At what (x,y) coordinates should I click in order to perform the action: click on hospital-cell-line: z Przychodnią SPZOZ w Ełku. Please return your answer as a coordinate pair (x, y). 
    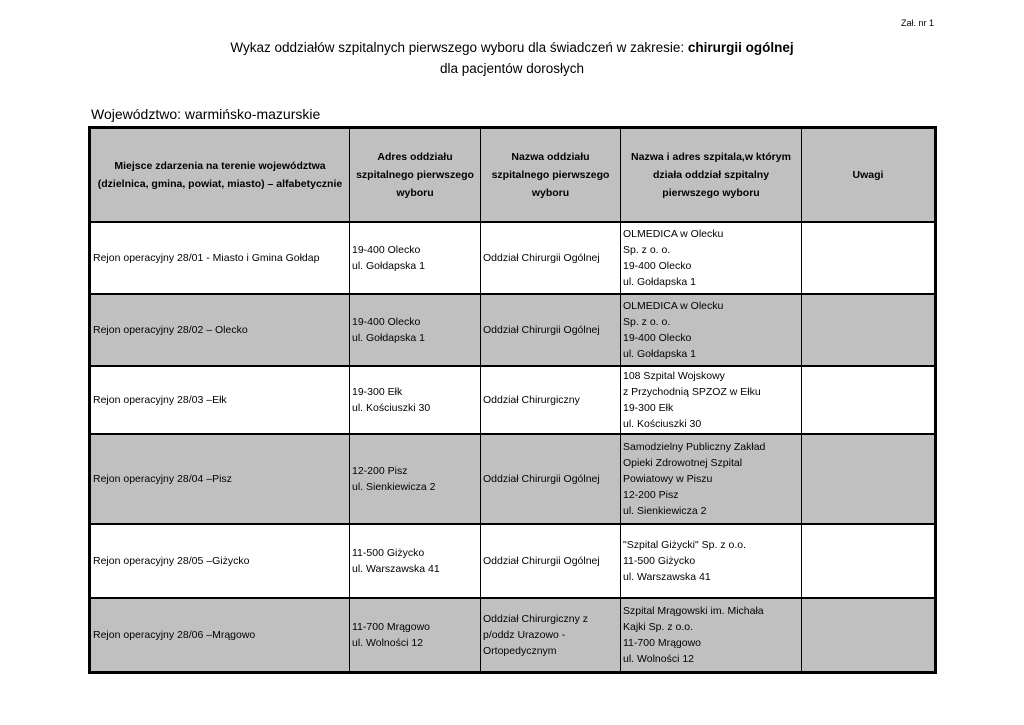
    Looking at the image, I should click on (692, 391).